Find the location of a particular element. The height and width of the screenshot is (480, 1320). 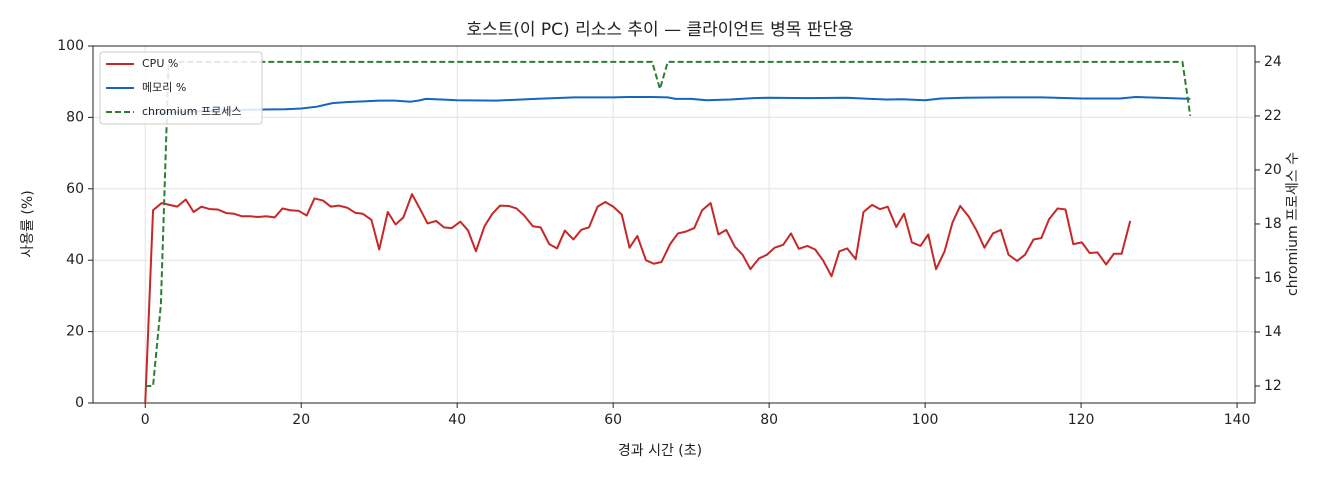

x-tick-label: 80 is located at coordinates (769, 420).